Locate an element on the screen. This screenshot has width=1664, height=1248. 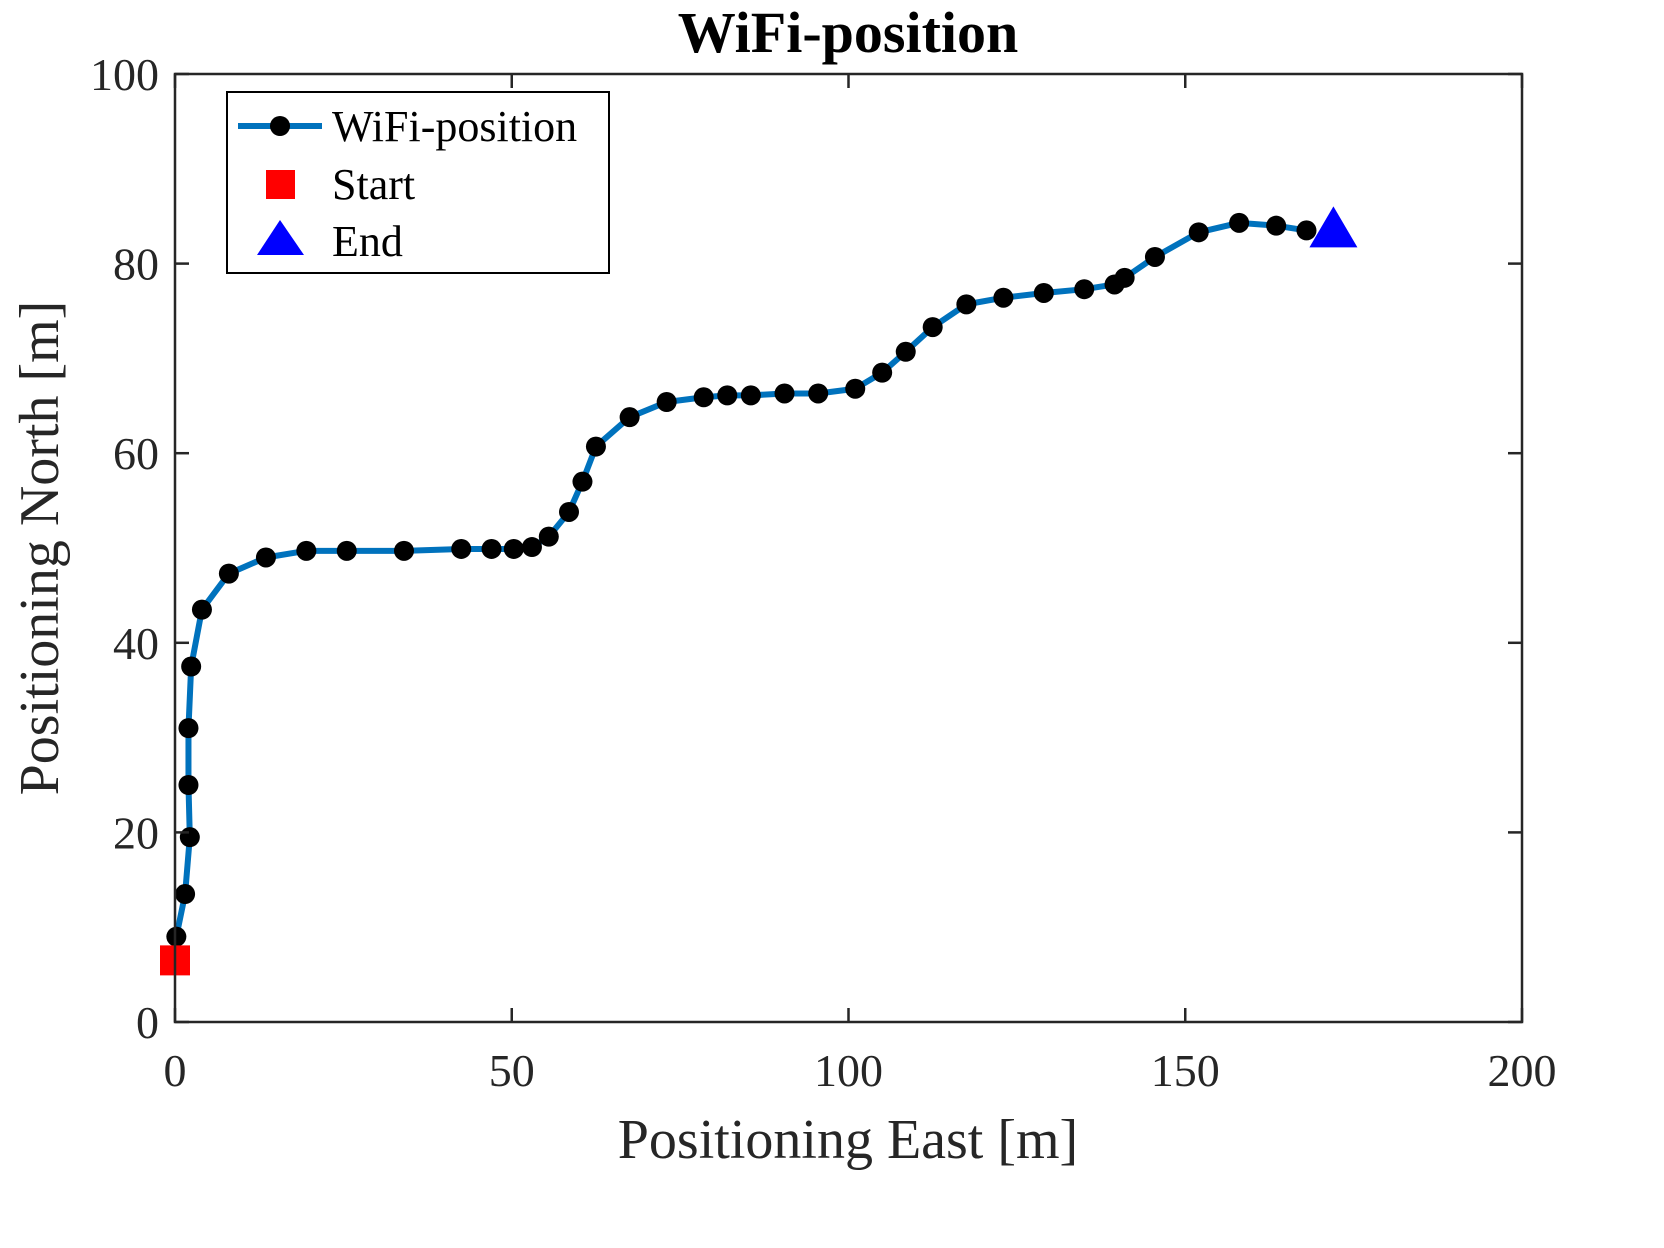
legend-marker-swatch is located at coordinates (280, 126).